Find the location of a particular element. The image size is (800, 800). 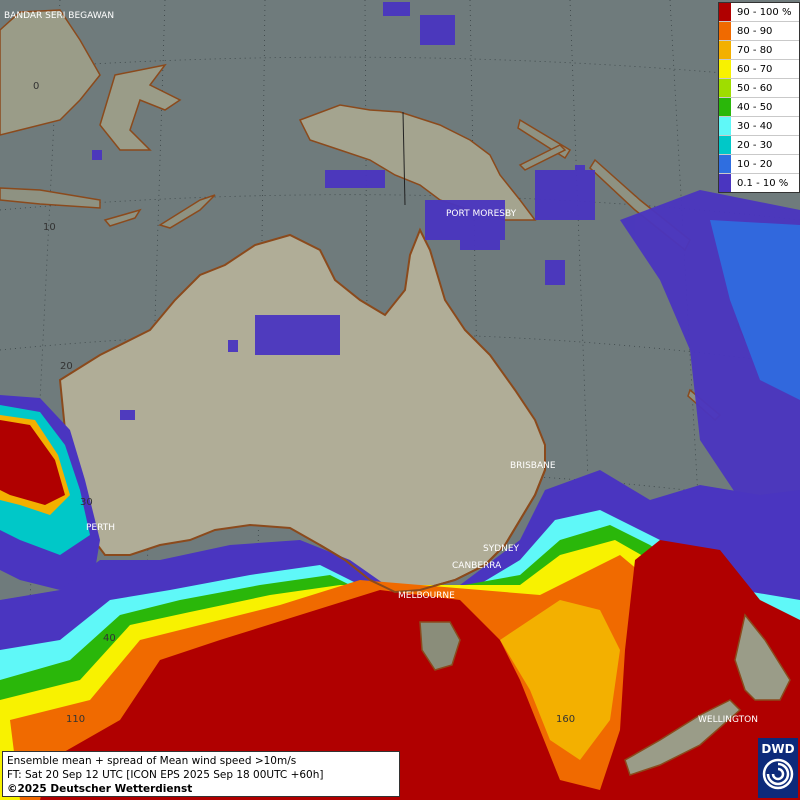

legend-entry: 80 - 90 is located at coordinates (759, 31).